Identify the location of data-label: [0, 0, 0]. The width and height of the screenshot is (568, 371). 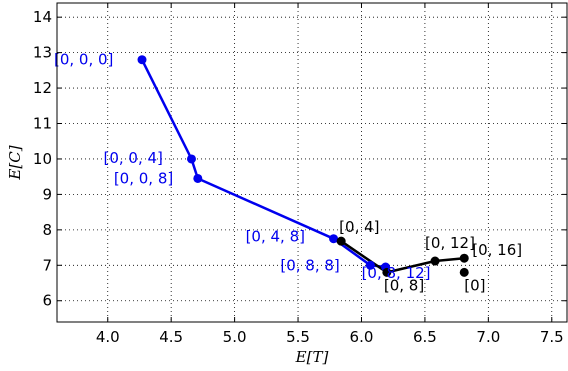
(83, 60).